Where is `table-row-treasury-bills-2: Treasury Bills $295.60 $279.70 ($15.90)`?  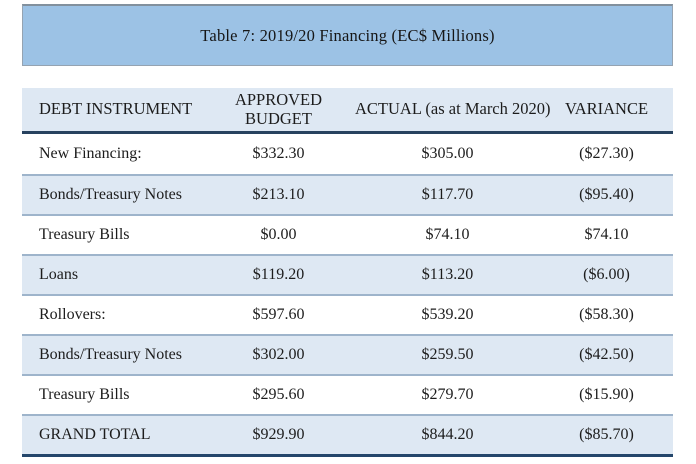
table-row-treasury-bills-2: Treasury Bills $295.60 $279.70 ($15.90) is located at coordinates (347, 394).